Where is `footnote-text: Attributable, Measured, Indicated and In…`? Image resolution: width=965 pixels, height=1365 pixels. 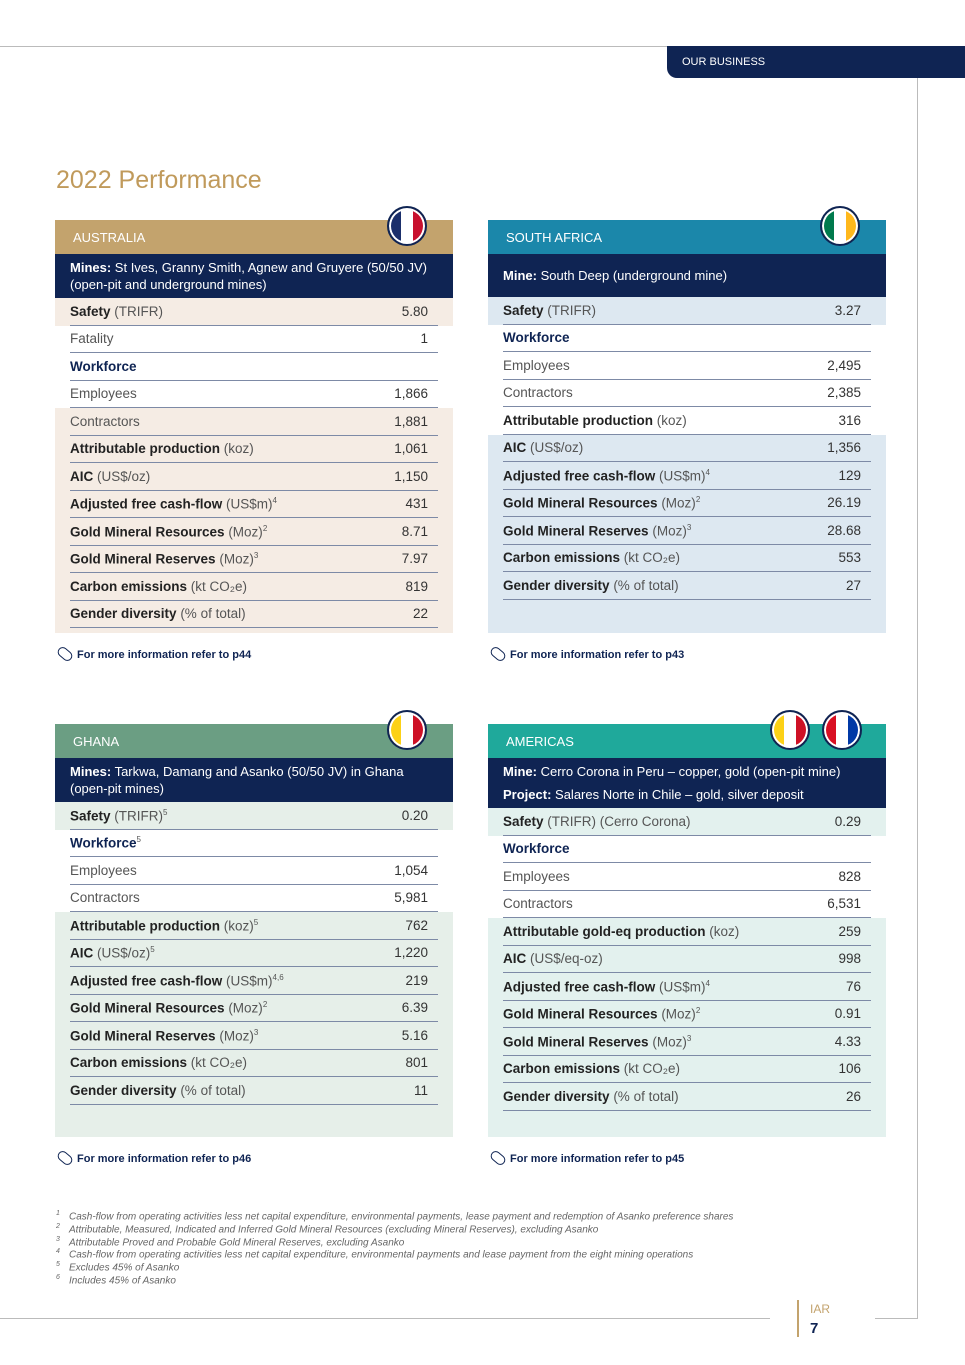 footnote-text: Attributable, Measured, Indicated and In… is located at coordinates (334, 1230).